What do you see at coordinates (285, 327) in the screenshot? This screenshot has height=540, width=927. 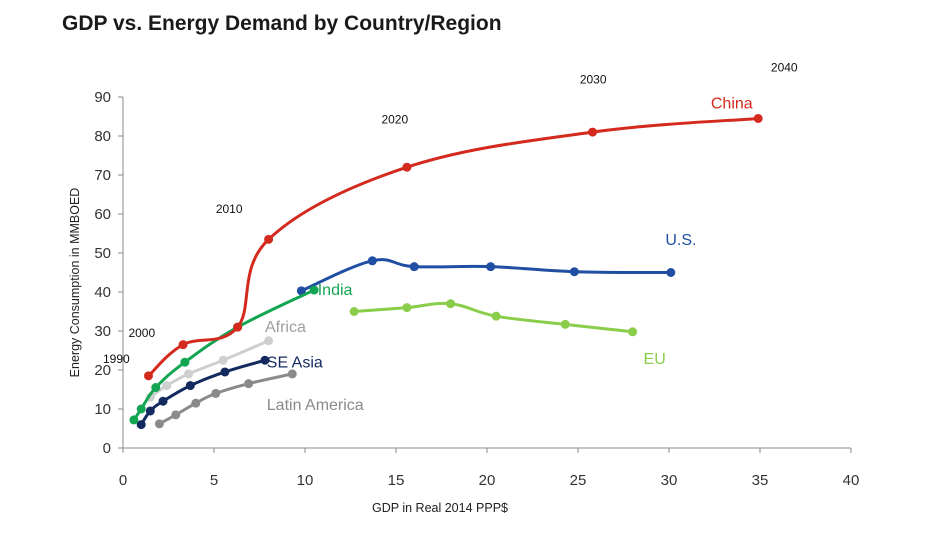 I see `series-label-africa: Africa` at bounding box center [285, 327].